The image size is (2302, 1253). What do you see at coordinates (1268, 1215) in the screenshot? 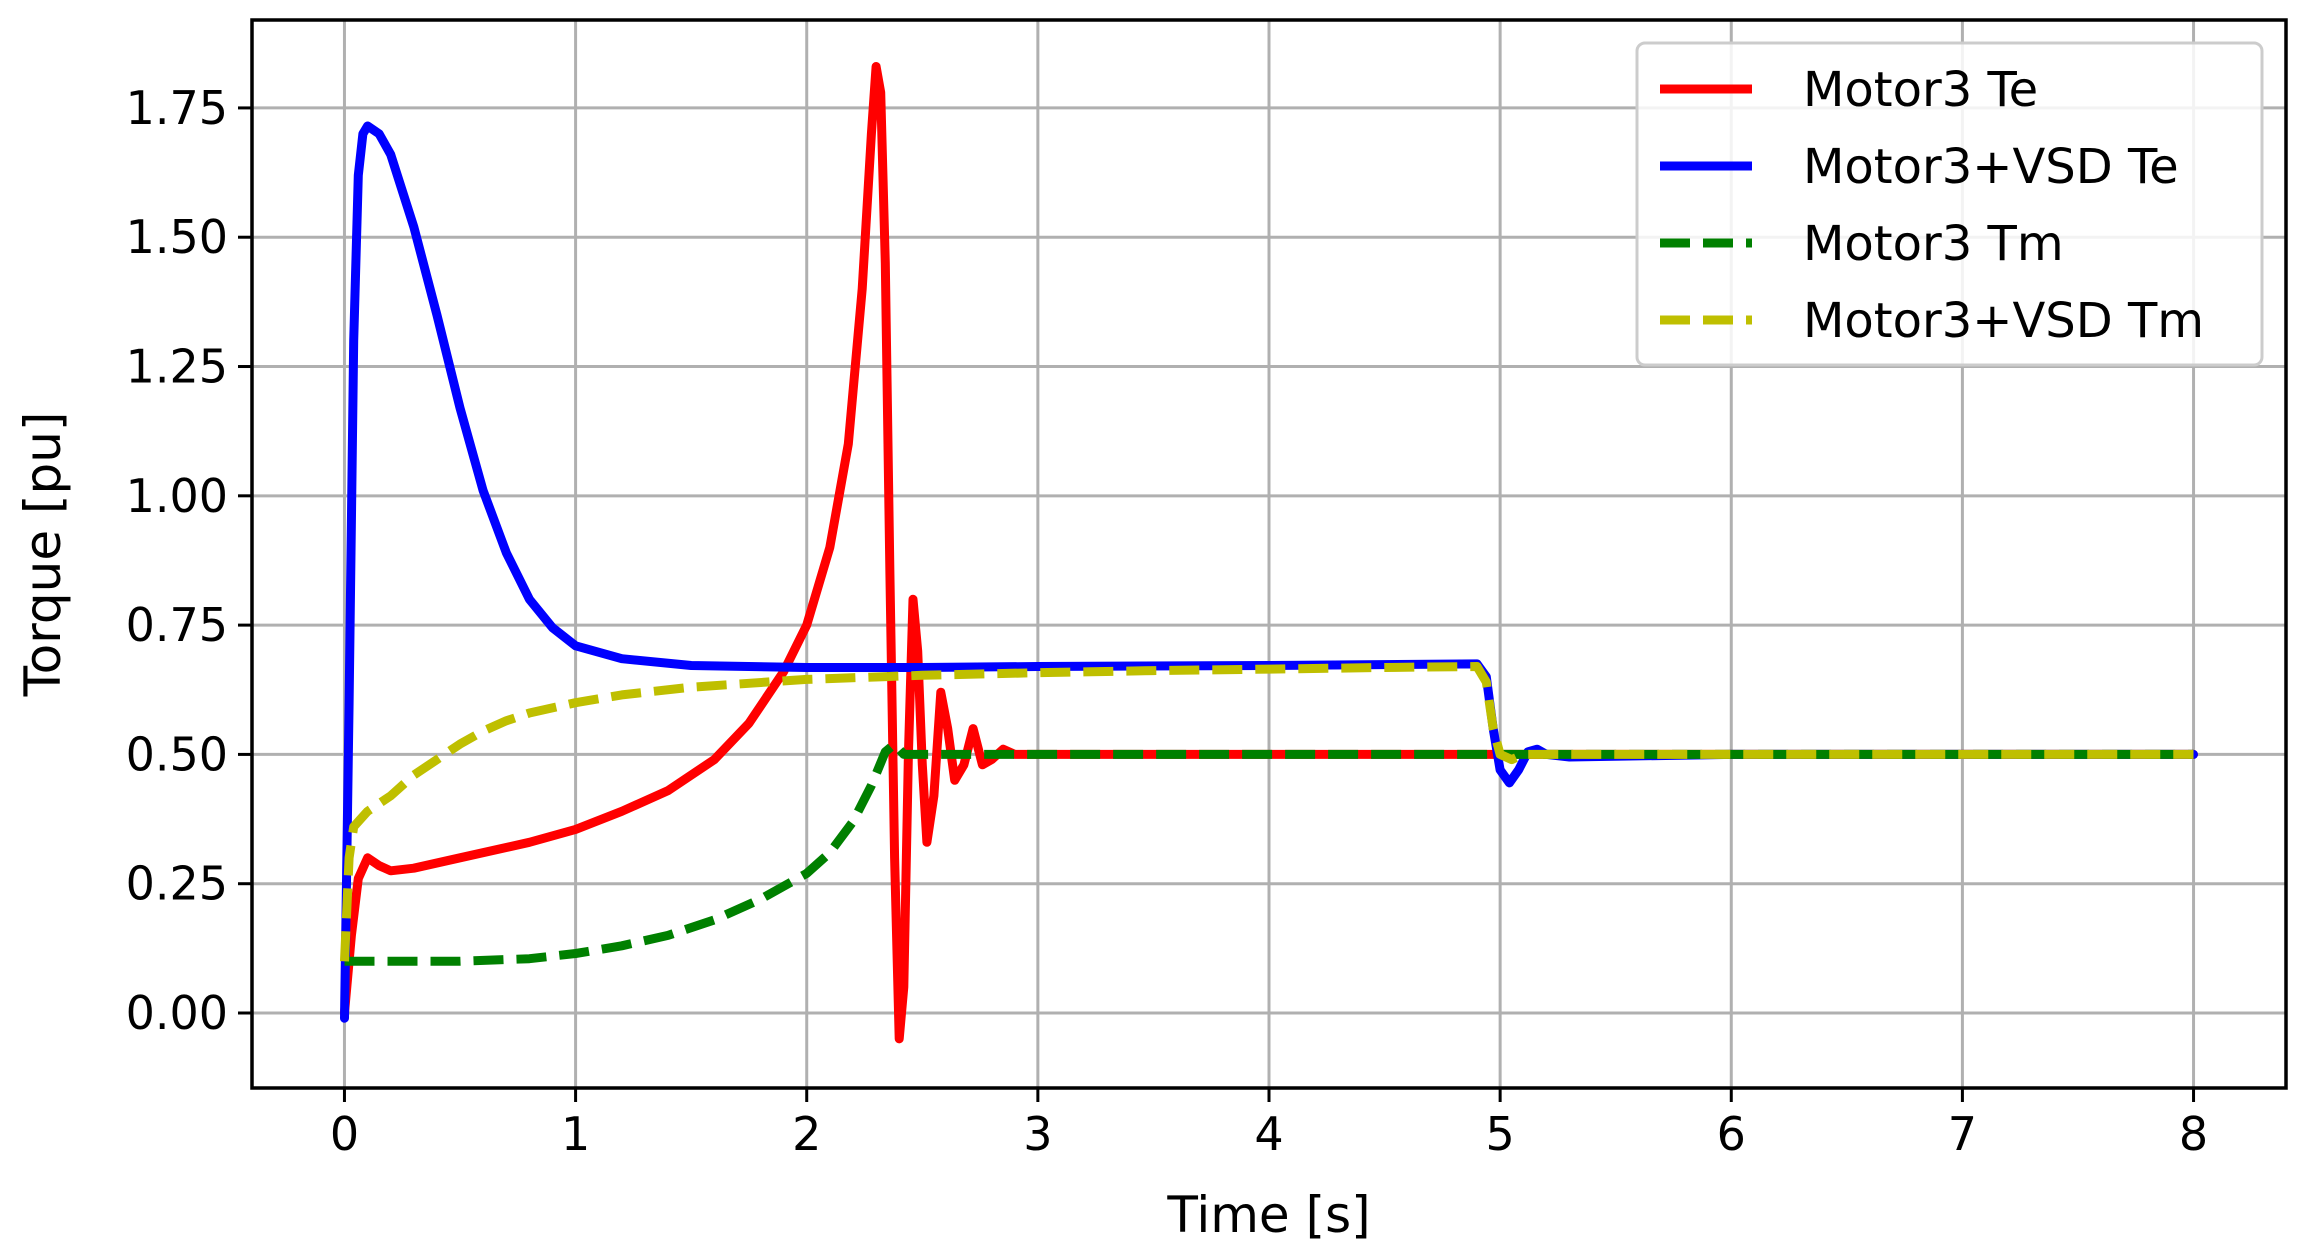
I see `x-axis-label: Time [s]` at bounding box center [1268, 1215].